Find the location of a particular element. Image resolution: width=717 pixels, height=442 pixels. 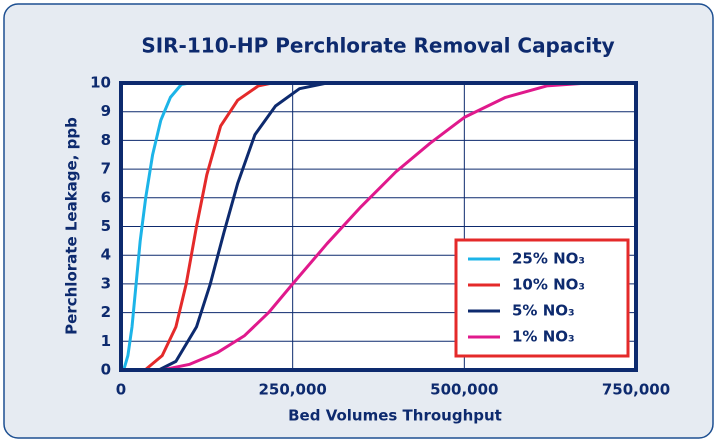

y-tick-label: 2 is located at coordinates (106, 312).